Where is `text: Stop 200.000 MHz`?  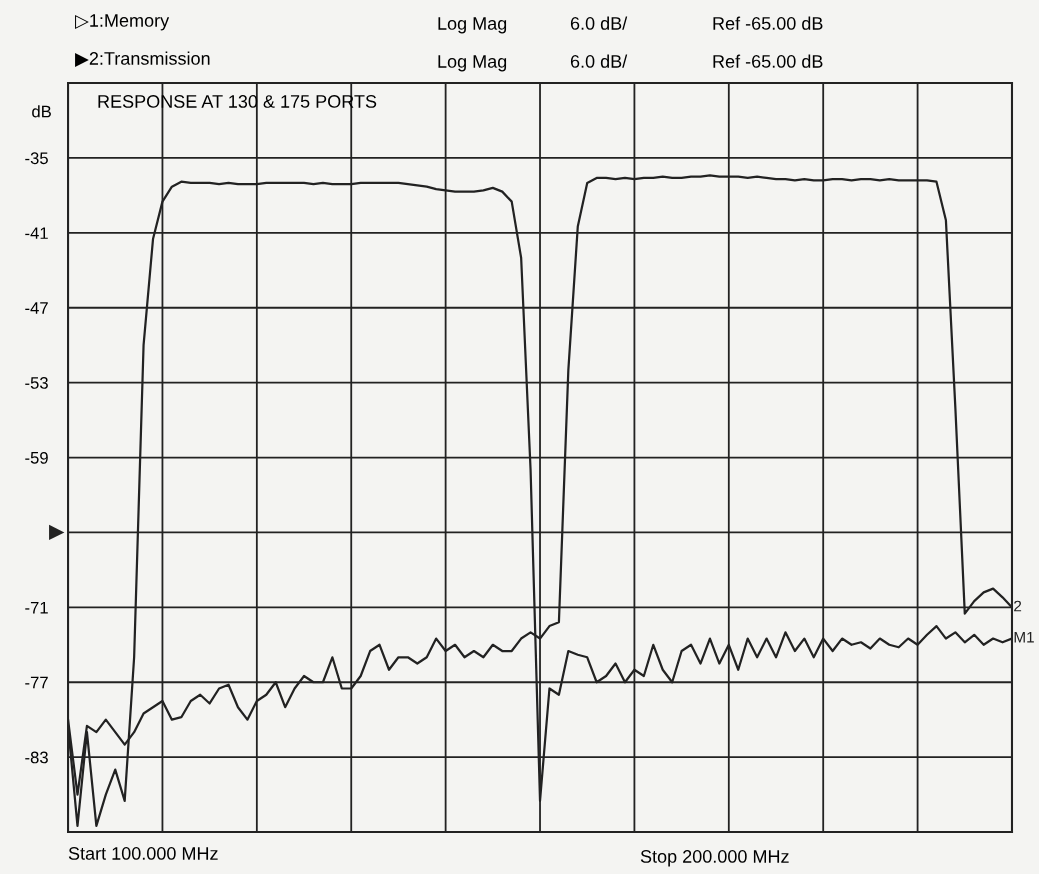 text: Stop 200.000 MHz is located at coordinates (714, 858).